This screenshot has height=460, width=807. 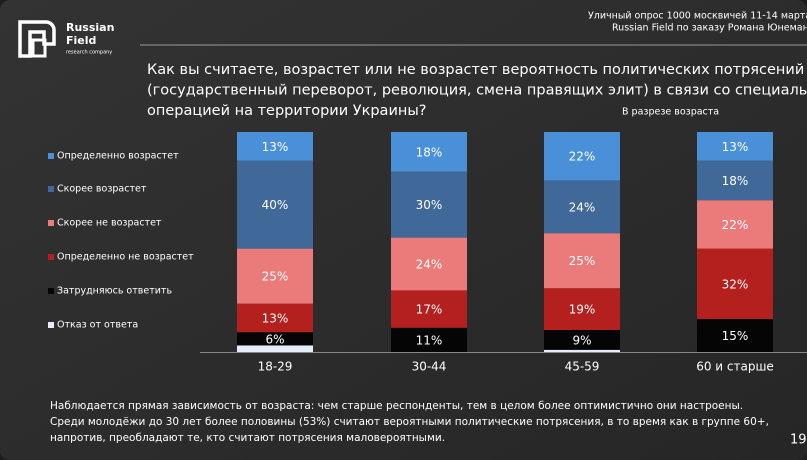 I want to click on x-tick-label: 30-44, so click(x=429, y=367).